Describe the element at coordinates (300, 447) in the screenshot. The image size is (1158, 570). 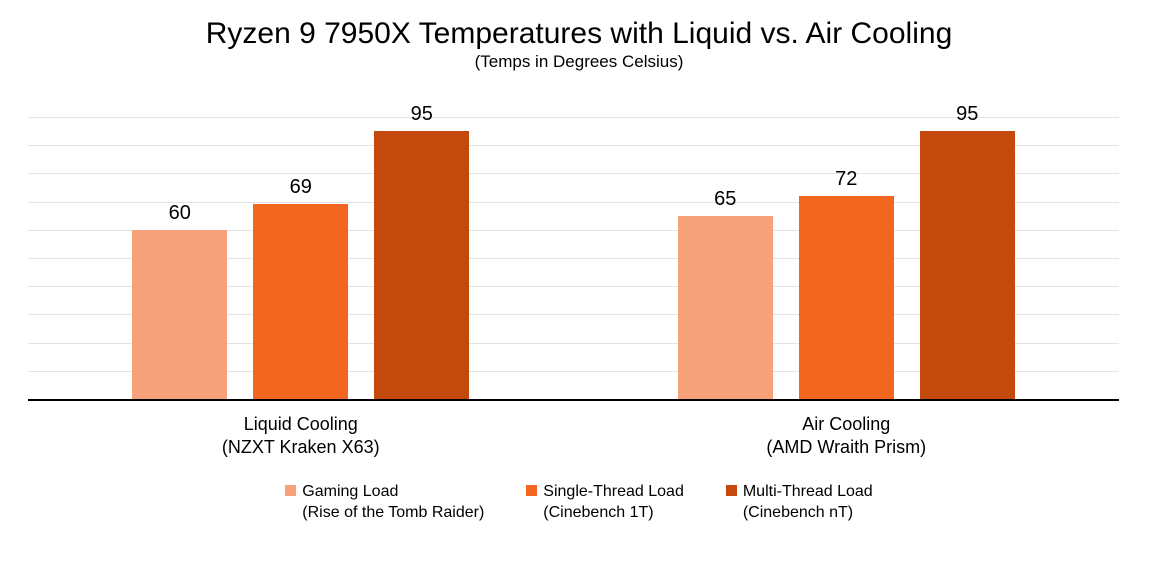
I see `category-label-line2: (NZXT Kraken X63)` at that location.